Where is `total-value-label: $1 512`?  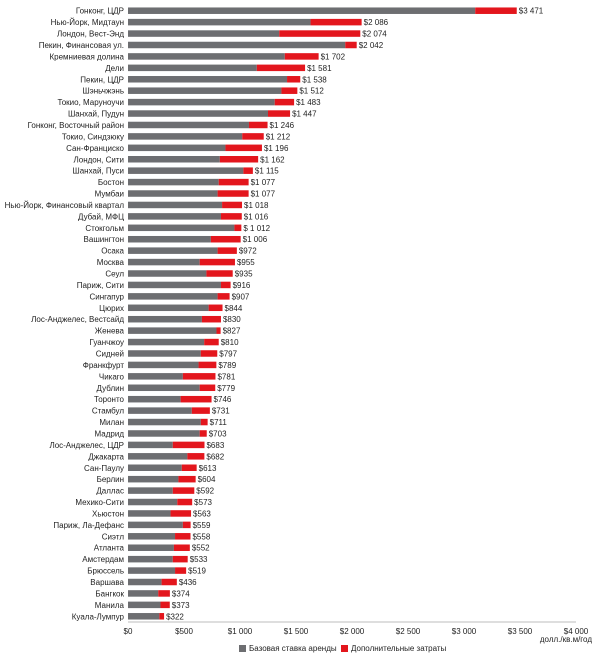 total-value-label: $1 512 is located at coordinates (311, 91).